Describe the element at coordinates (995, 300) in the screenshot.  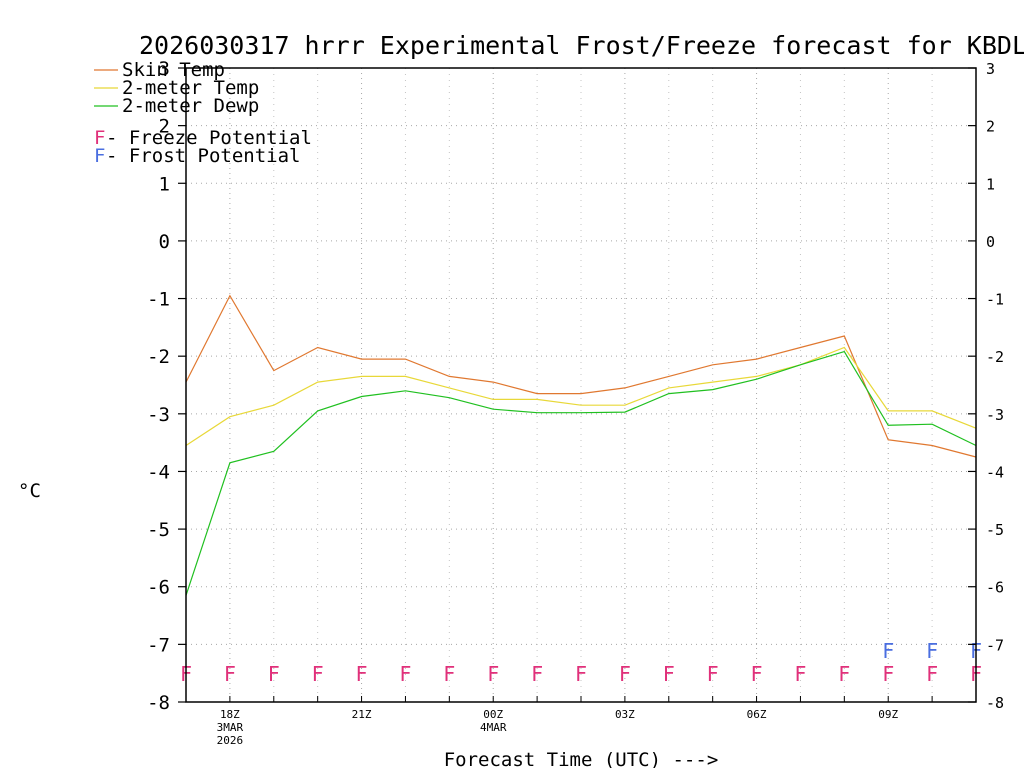
I see `y-tick-label-right: -1` at that location.